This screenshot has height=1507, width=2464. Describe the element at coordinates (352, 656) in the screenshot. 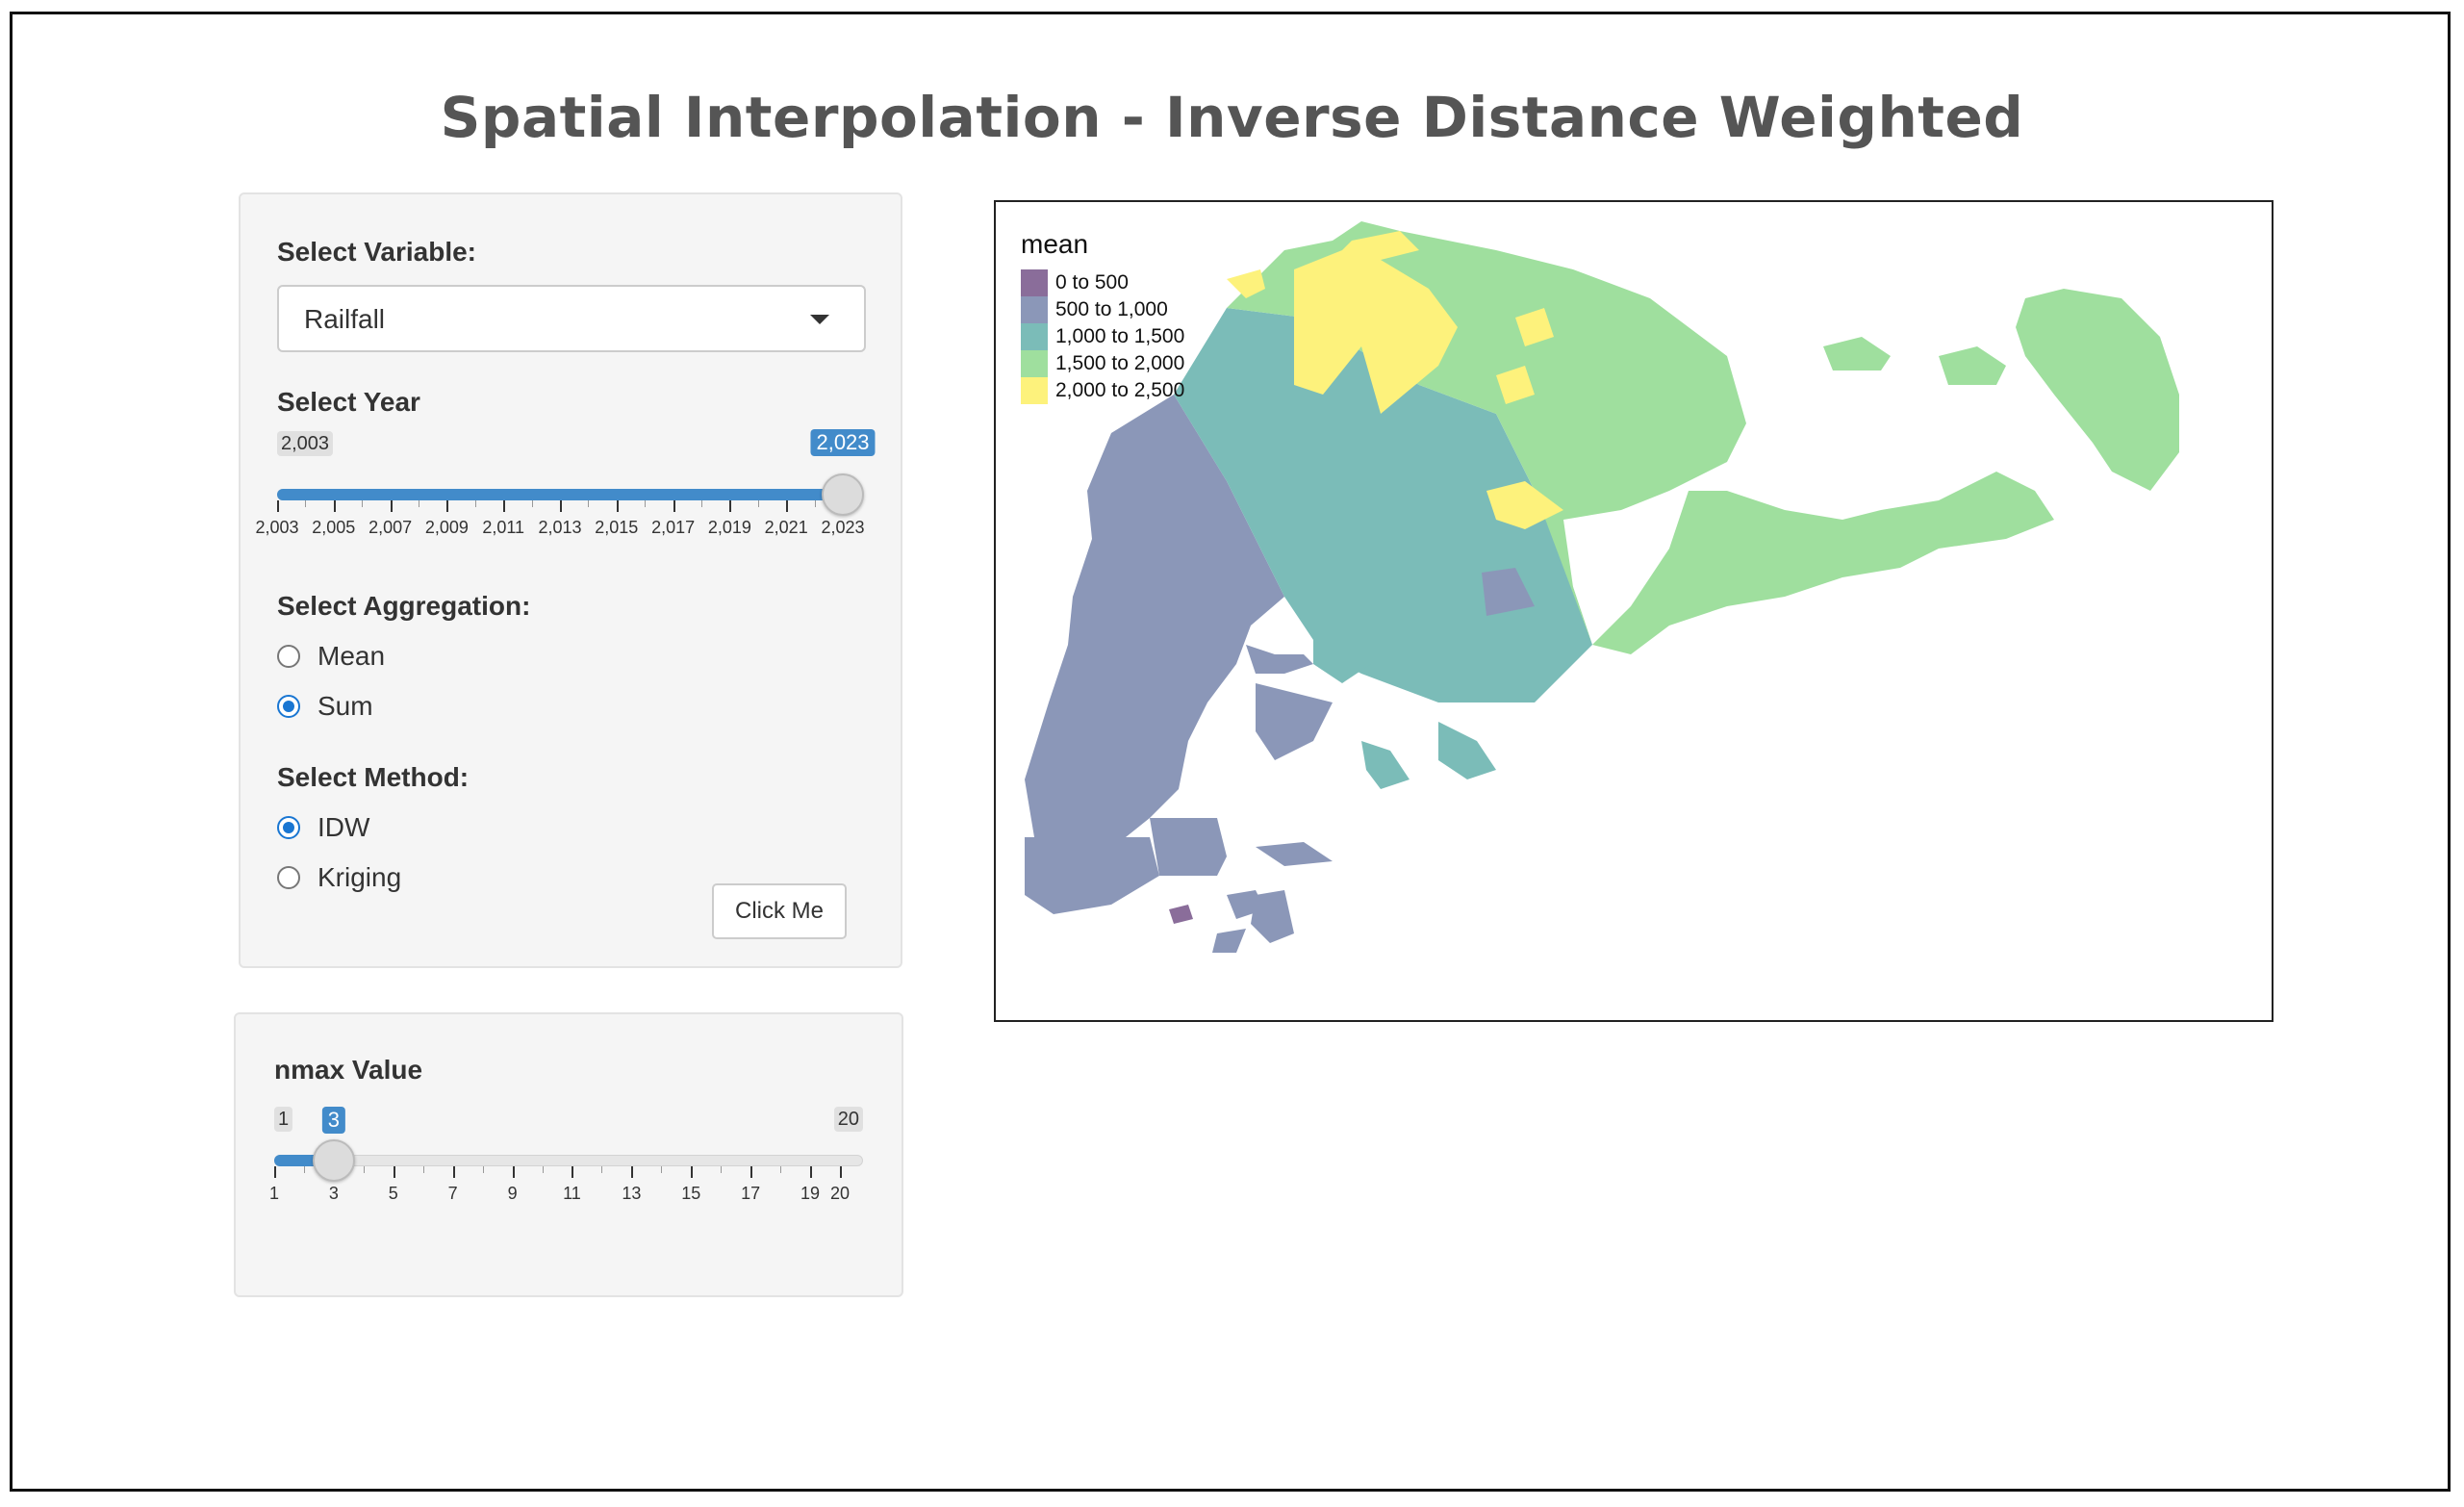

I see `aggregation-option-label: Mean` at that location.